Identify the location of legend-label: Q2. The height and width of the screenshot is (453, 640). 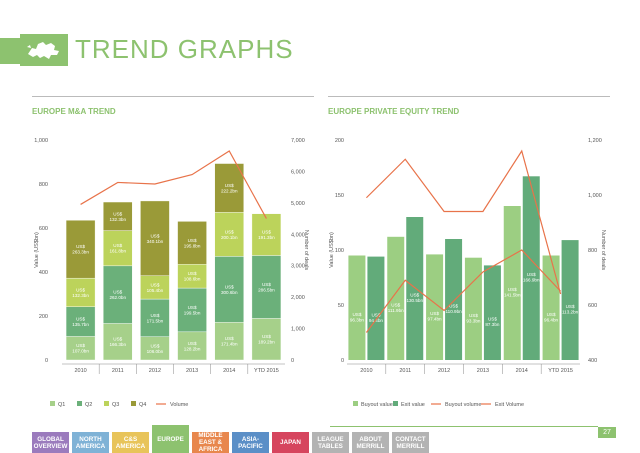
(88, 405).